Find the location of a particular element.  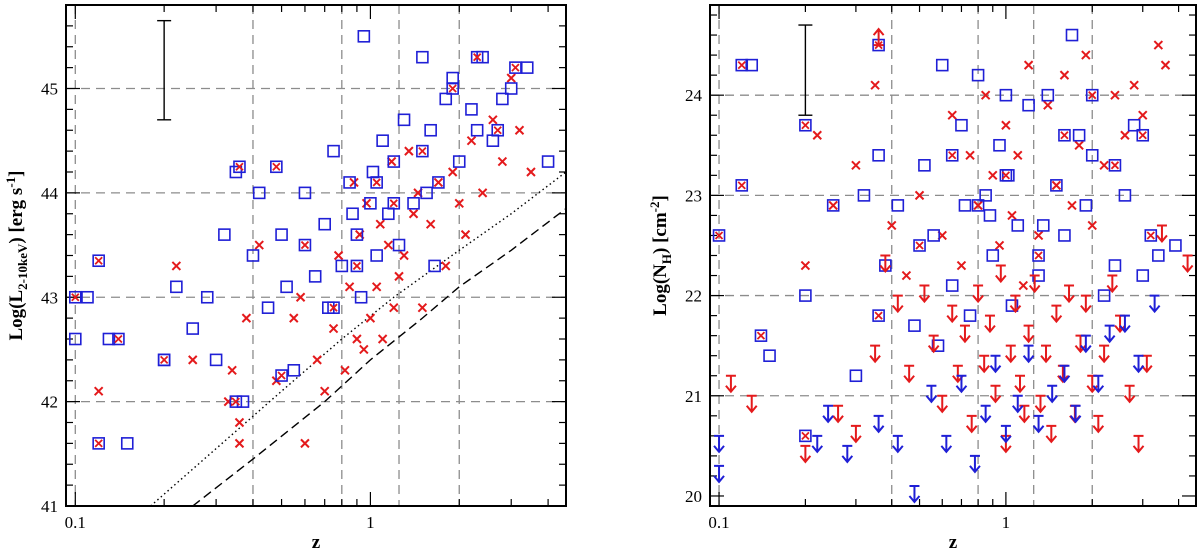

y-axis-title-part: Log(N is located at coordinates (660, 290).